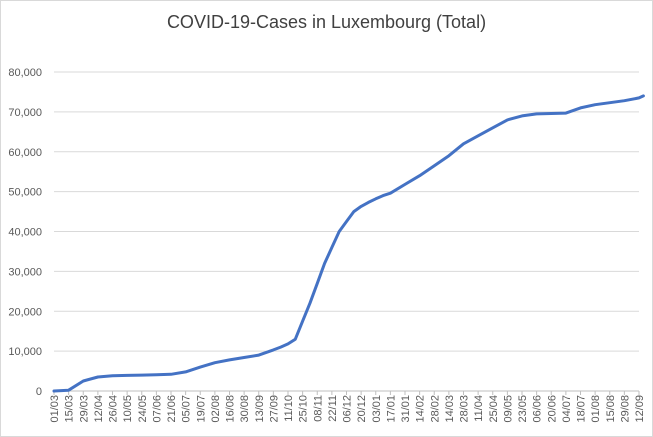 The width and height of the screenshot is (653, 437). I want to click on x-tick-label: 11/10, so click(289, 408).